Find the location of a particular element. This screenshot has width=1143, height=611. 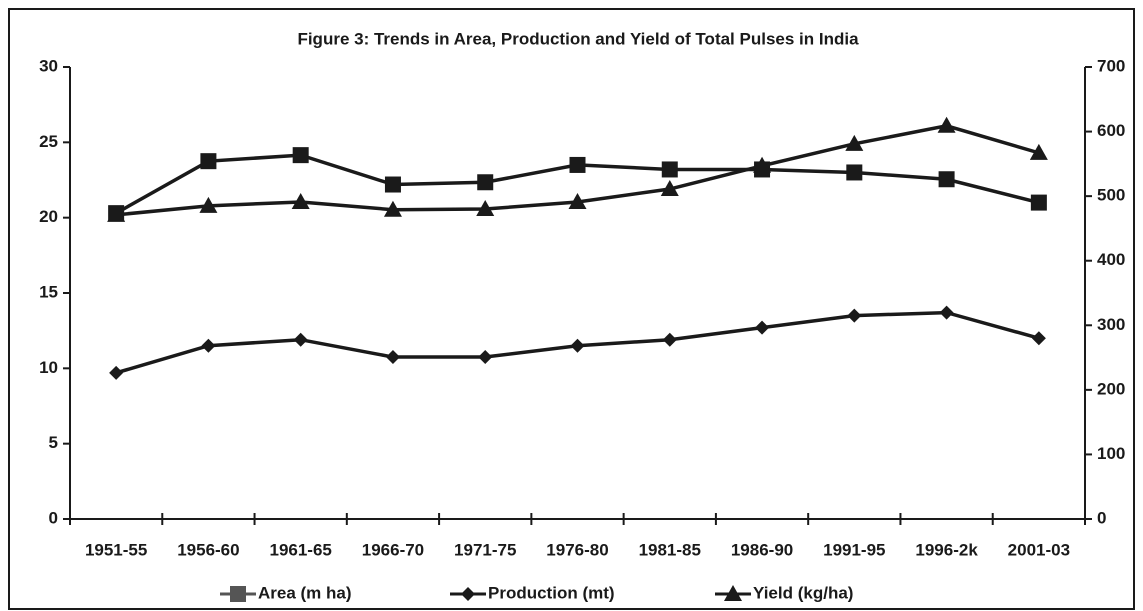

x-tick-label: 2001-03 is located at coordinates (1039, 549).